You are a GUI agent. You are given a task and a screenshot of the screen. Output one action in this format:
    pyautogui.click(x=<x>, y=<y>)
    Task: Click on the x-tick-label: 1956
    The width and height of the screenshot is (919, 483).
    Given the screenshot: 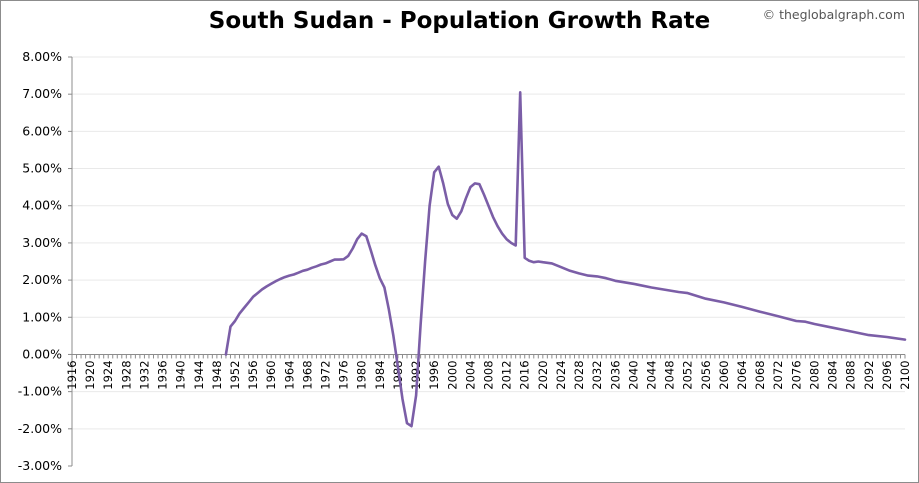 What is the action you would take?
    pyautogui.click(x=253, y=374)
    